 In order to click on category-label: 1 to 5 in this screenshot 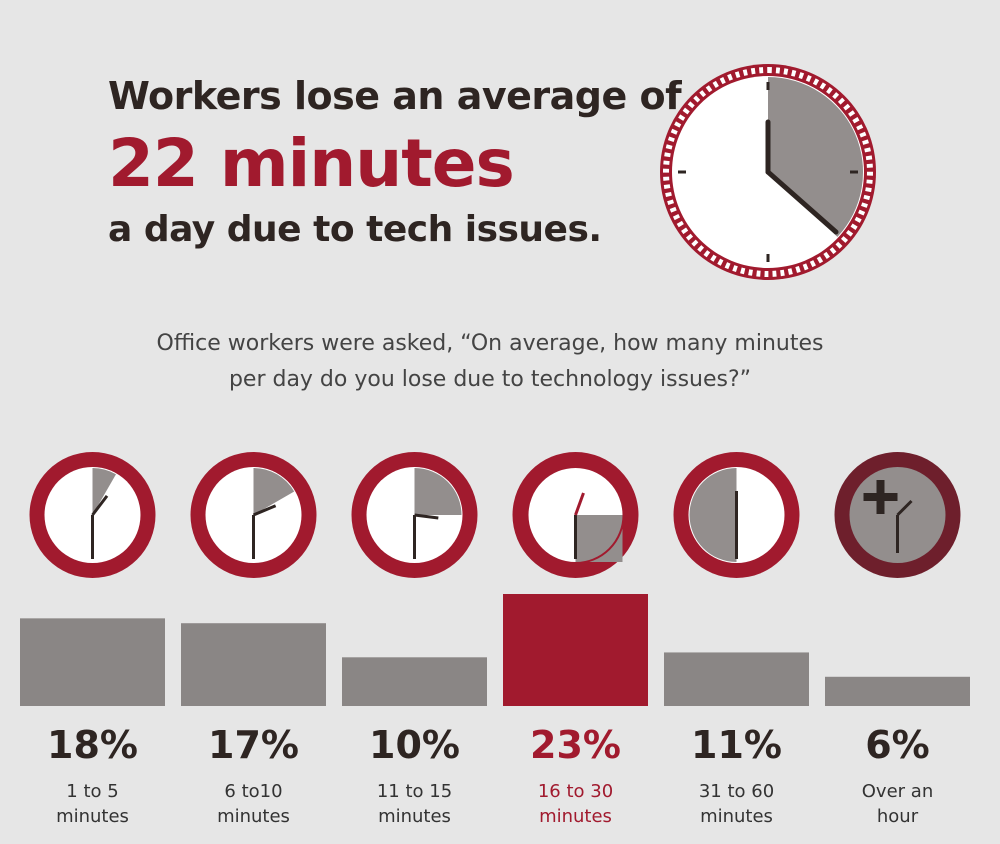, I will do `click(92, 791)`.